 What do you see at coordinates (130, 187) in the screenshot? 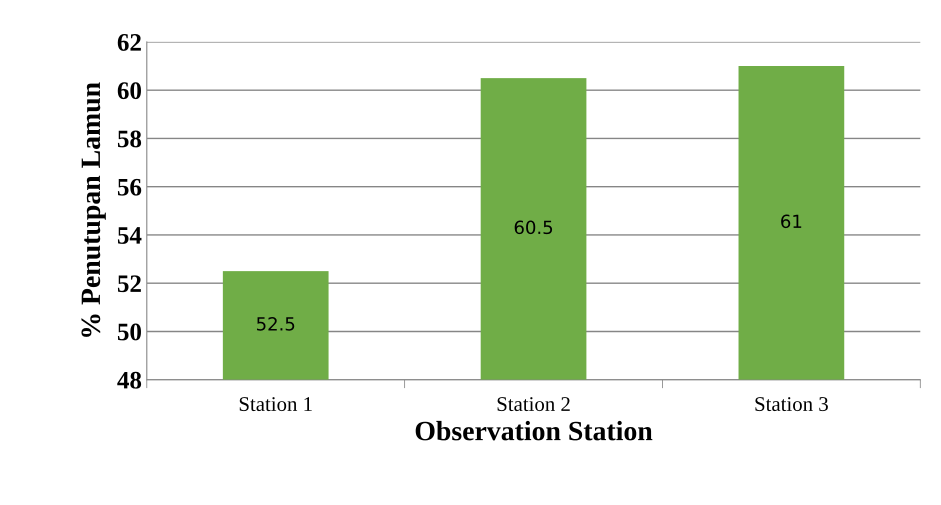
I see `y-tick-label: 56` at bounding box center [130, 187].